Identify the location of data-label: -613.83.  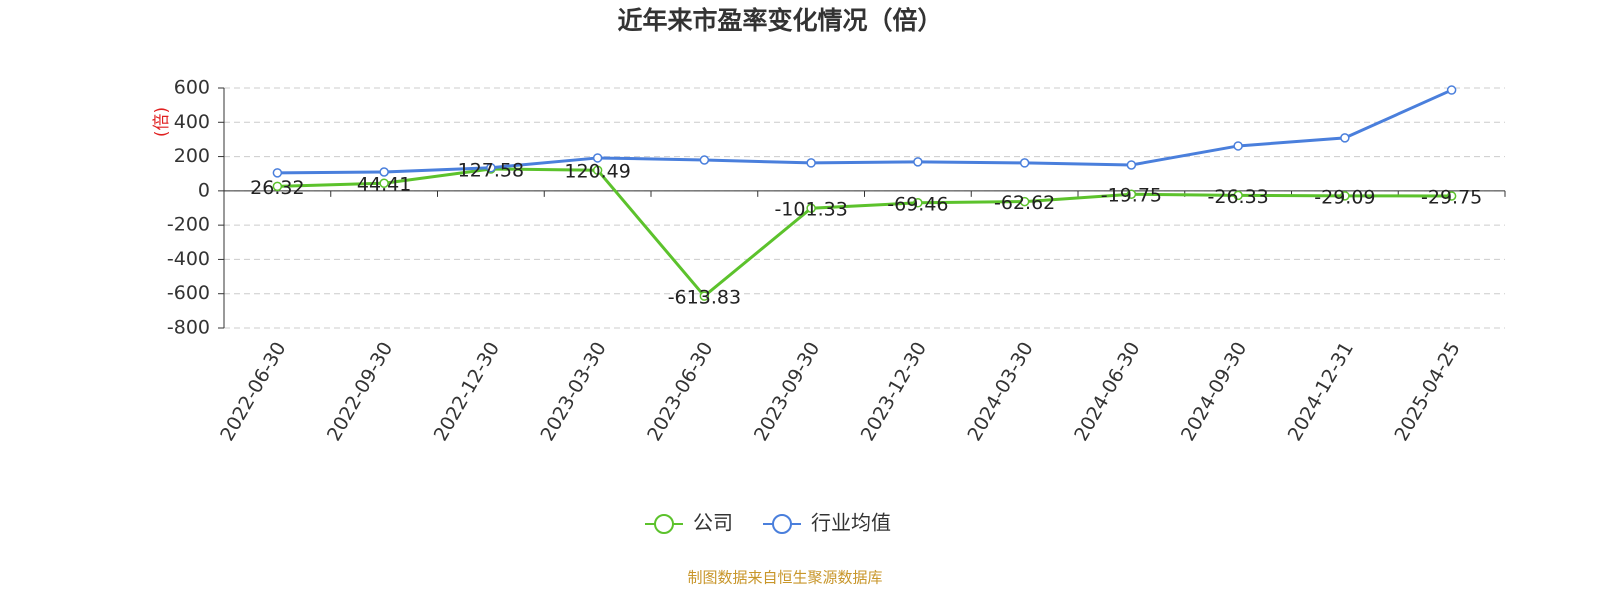
(704, 298).